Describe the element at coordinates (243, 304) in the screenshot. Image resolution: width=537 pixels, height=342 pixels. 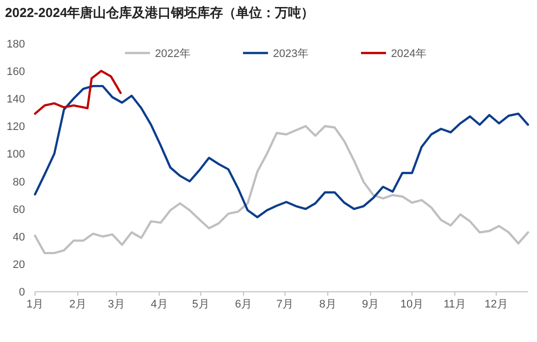
I see `x-tick-label: 6月` at that location.